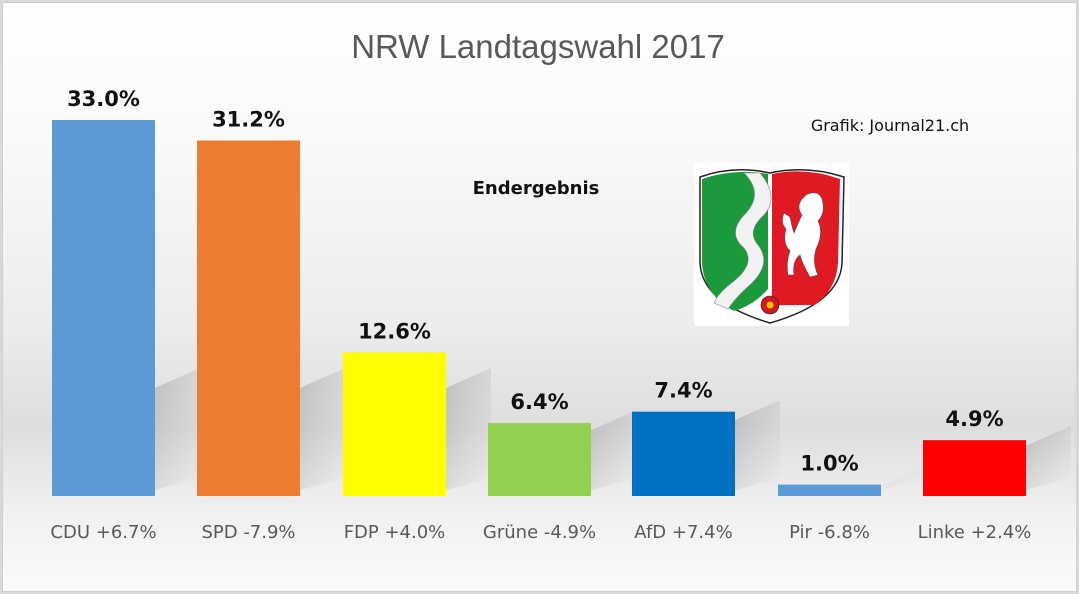 This screenshot has height=594, width=1079. I want to click on bar-fdp, so click(394, 424).